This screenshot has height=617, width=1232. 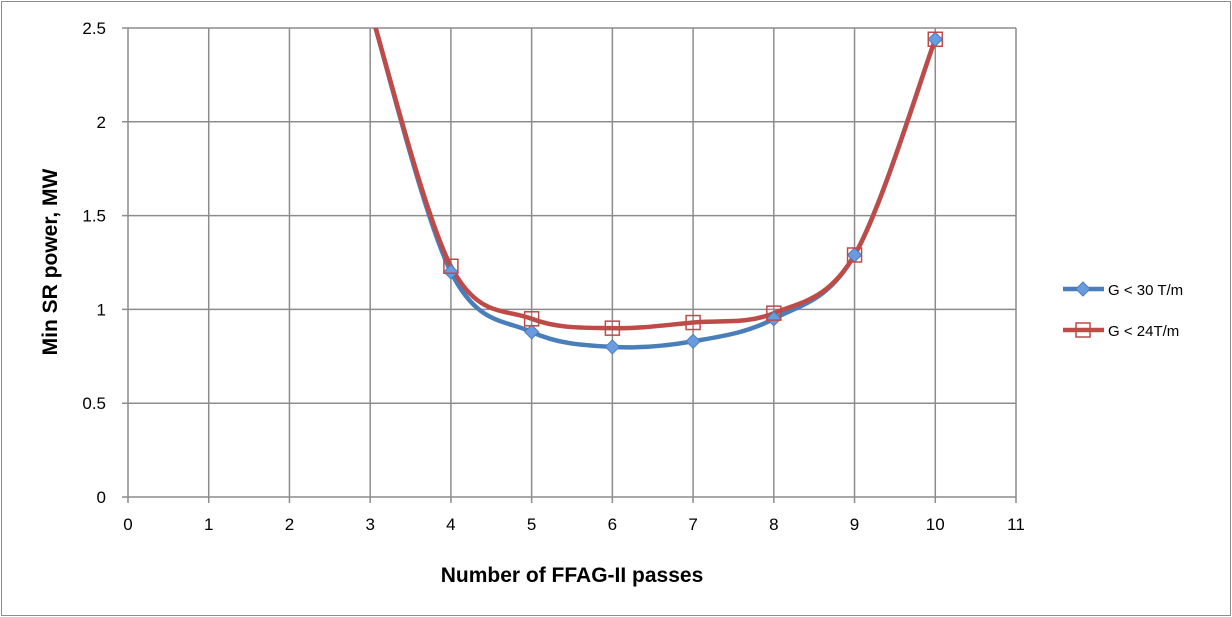 What do you see at coordinates (127, 524) in the screenshot?
I see `x-tick-label: 0` at bounding box center [127, 524].